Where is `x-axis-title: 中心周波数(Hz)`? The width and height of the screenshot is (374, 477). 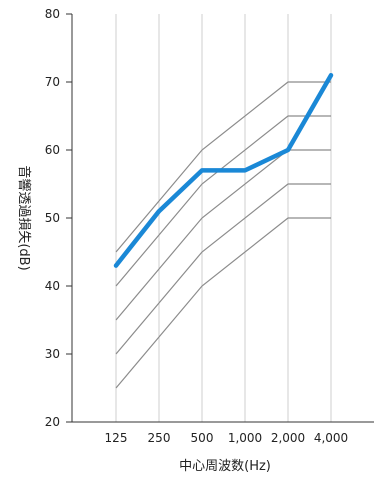
x-axis-title: 中心周波数(Hz) is located at coordinates (225, 466).